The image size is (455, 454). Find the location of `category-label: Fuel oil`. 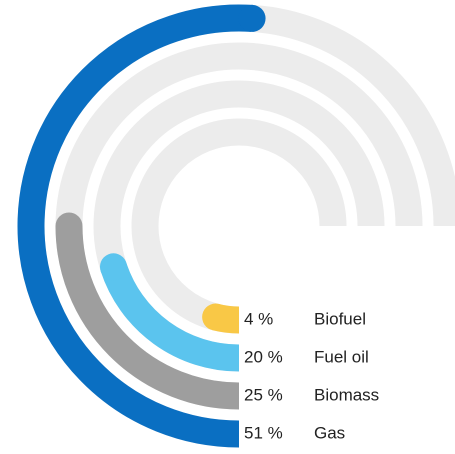

category-label: Fuel oil is located at coordinates (341, 356).